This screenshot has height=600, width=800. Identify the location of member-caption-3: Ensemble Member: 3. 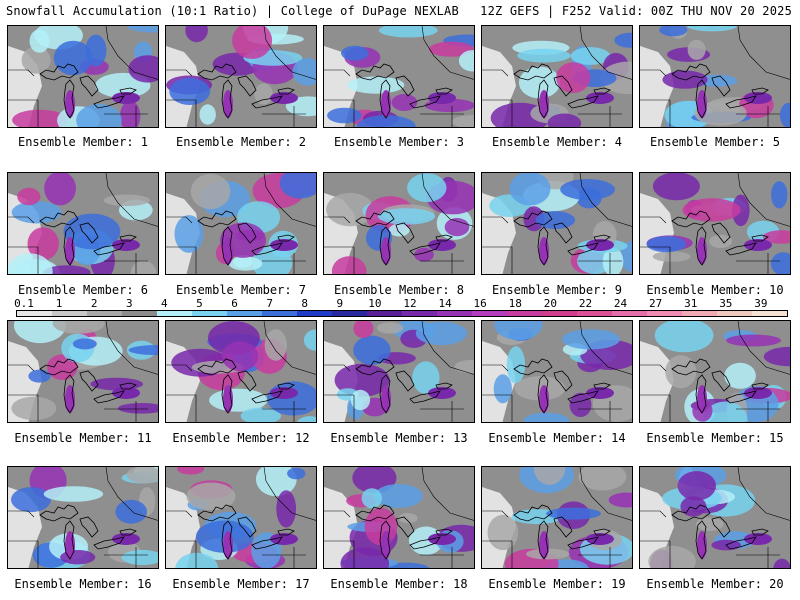
(399, 142).